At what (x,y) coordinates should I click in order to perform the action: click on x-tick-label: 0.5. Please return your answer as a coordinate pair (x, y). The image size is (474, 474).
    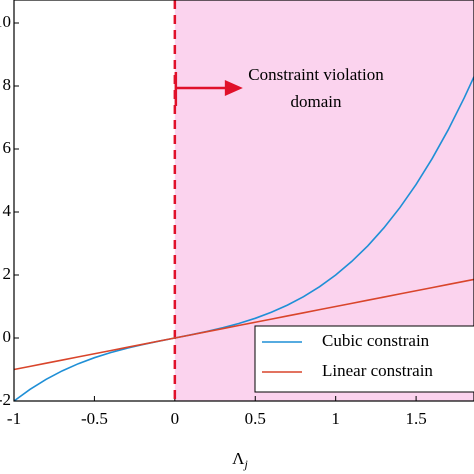
    Looking at the image, I should click on (255, 418).